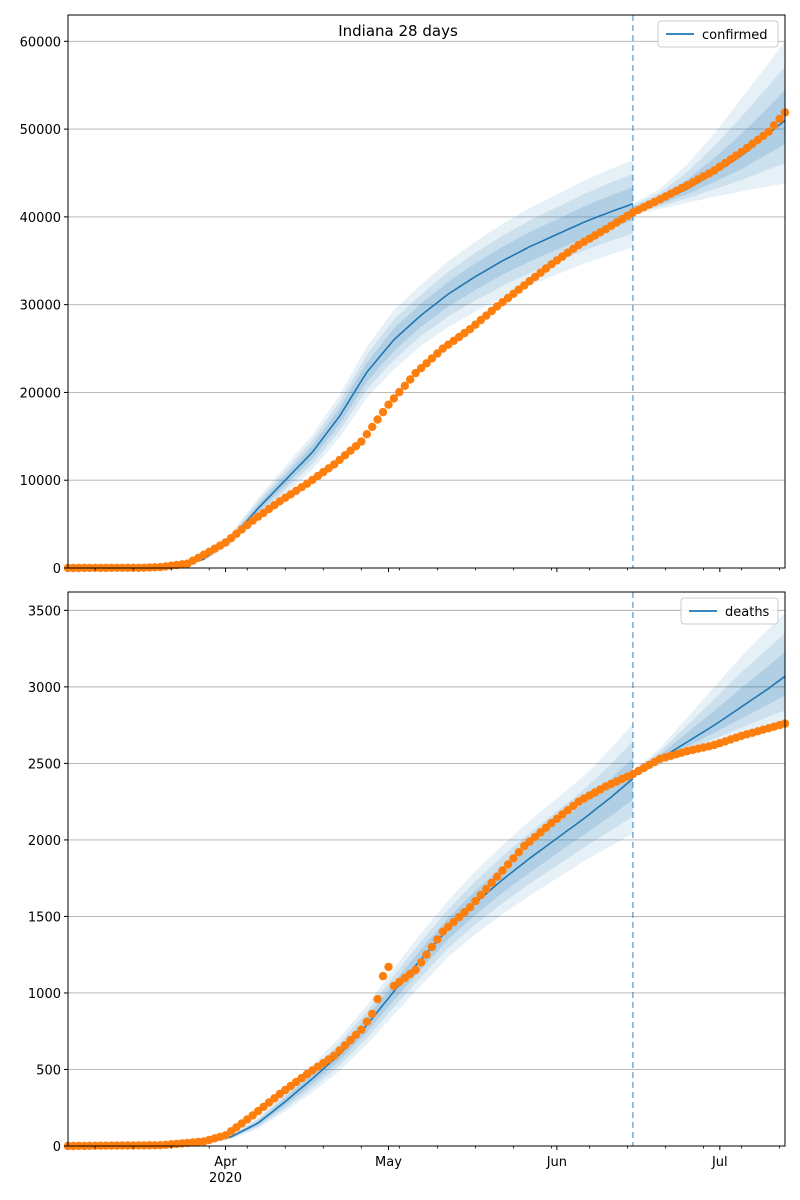  What do you see at coordinates (40, 393) in the screenshot?
I see `y-tick-label: 20000` at bounding box center [40, 393].